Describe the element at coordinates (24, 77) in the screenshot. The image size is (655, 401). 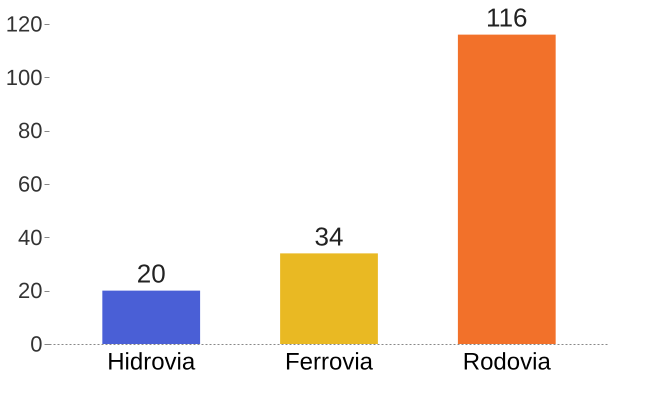
I see `y-tick-label: 100` at that location.